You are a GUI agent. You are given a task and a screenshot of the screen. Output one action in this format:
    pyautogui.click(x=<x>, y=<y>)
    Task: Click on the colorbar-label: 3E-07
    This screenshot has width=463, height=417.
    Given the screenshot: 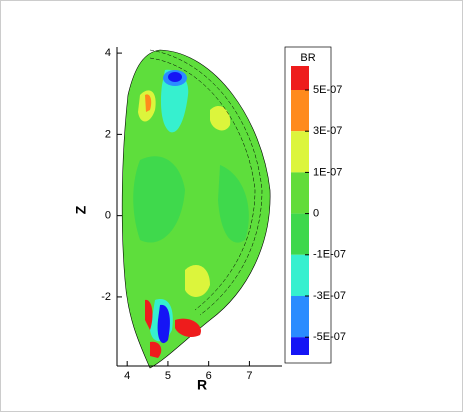 What is the action you would take?
    pyautogui.click(x=327, y=131)
    